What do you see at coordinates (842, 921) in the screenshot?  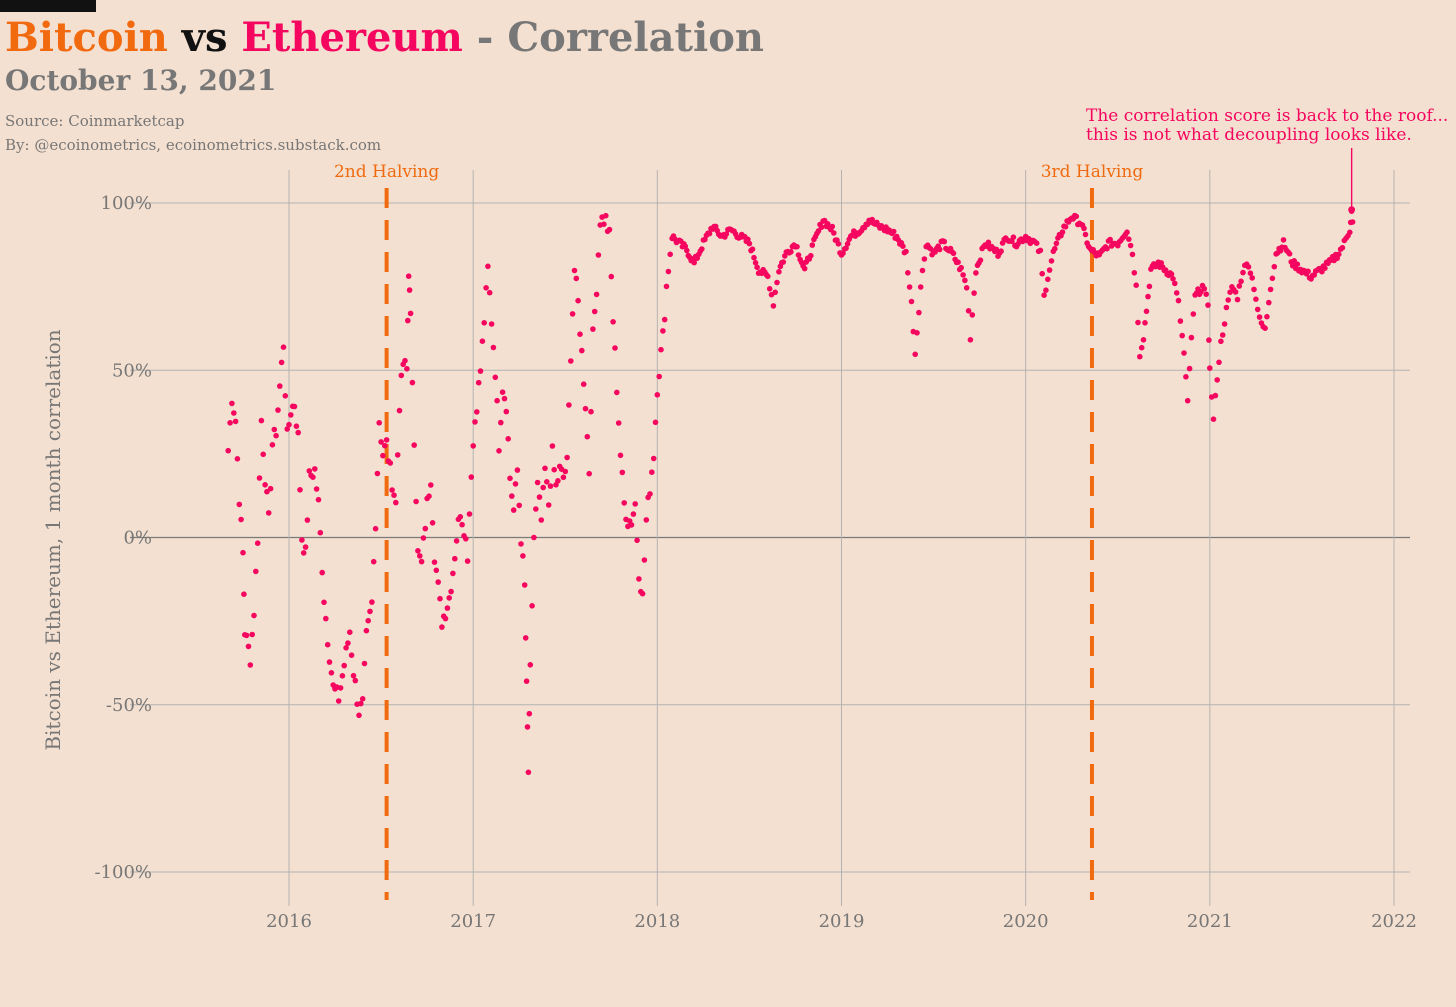 I see `x-tick-label: 2019` at bounding box center [842, 921].